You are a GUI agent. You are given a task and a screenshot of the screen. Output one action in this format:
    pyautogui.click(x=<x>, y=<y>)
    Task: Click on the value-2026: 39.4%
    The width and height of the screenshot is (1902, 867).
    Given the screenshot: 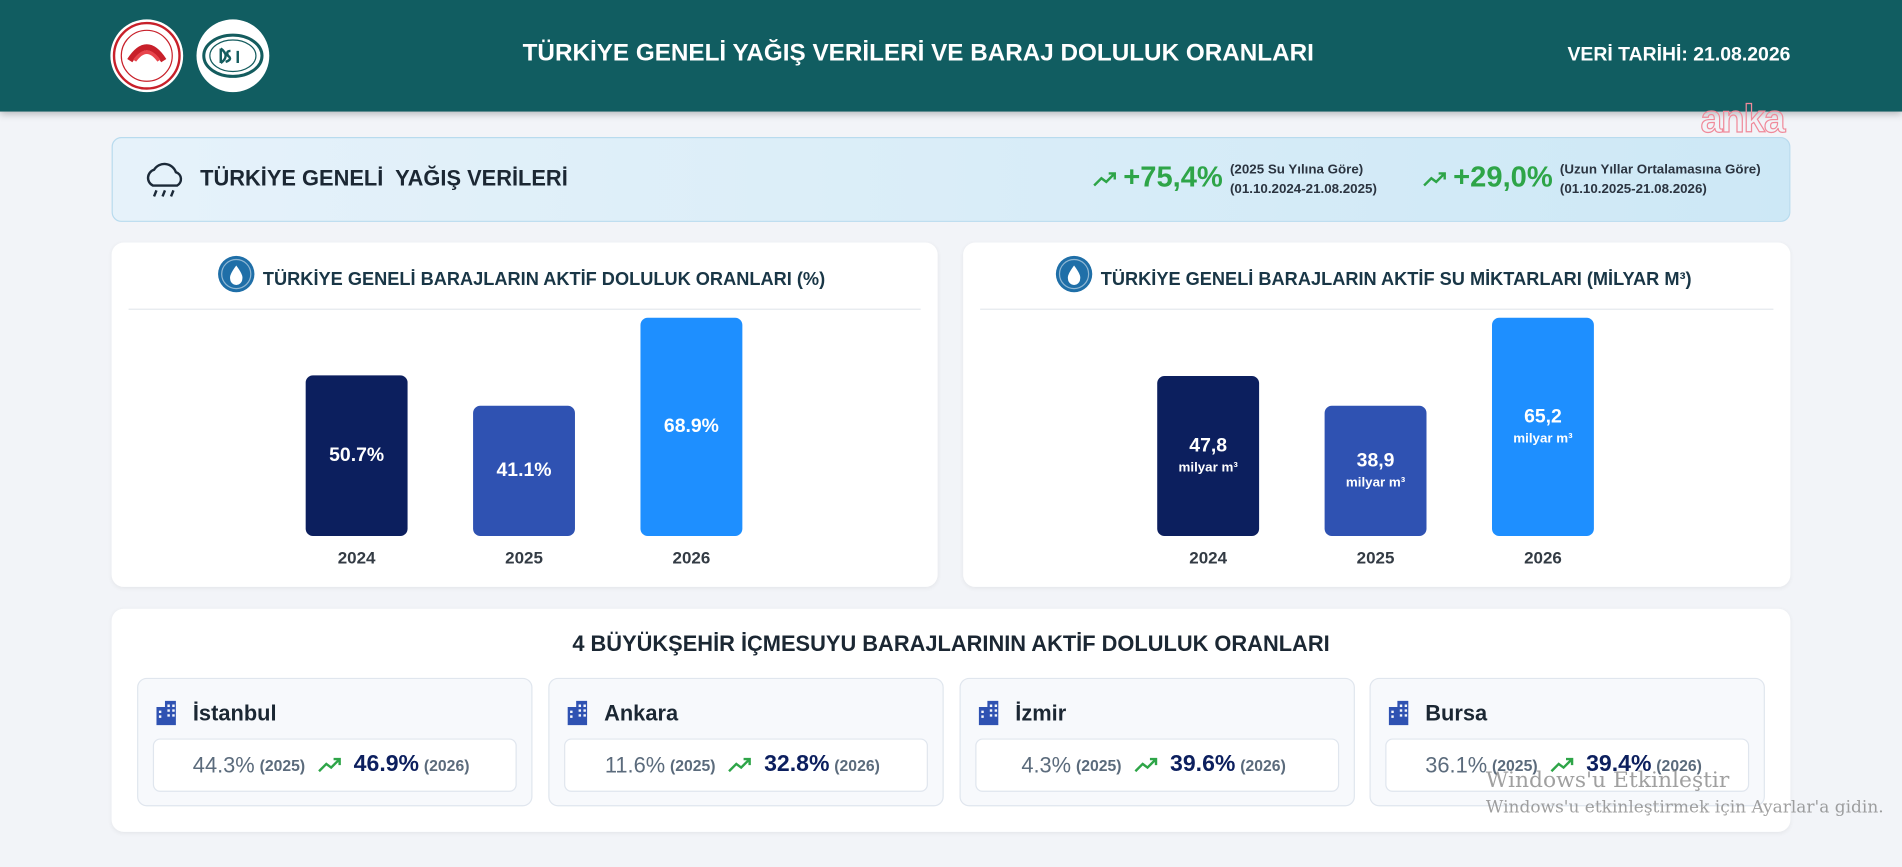 What is the action you would take?
    pyautogui.click(x=1619, y=764)
    